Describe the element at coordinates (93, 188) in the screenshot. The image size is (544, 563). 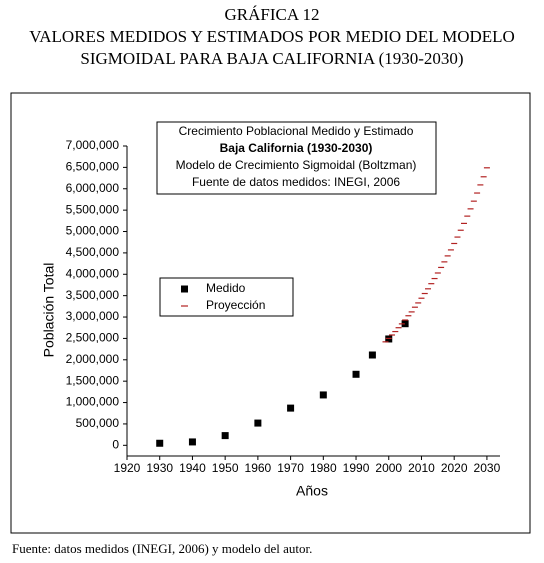
I see `y-tick-label: 6,000,000` at that location.